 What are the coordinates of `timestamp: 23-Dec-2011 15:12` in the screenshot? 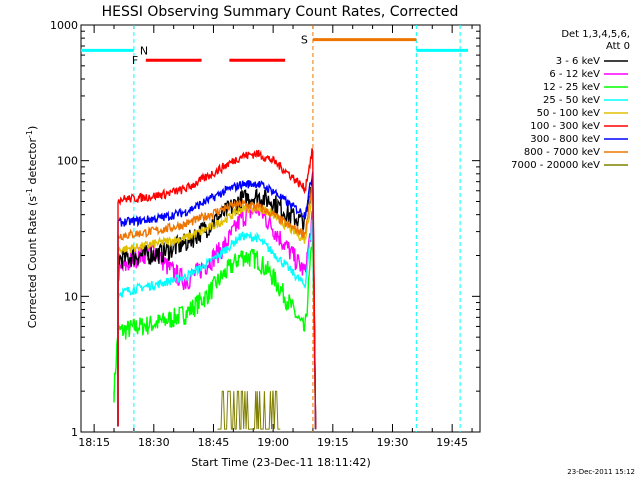 It's located at (601, 472).